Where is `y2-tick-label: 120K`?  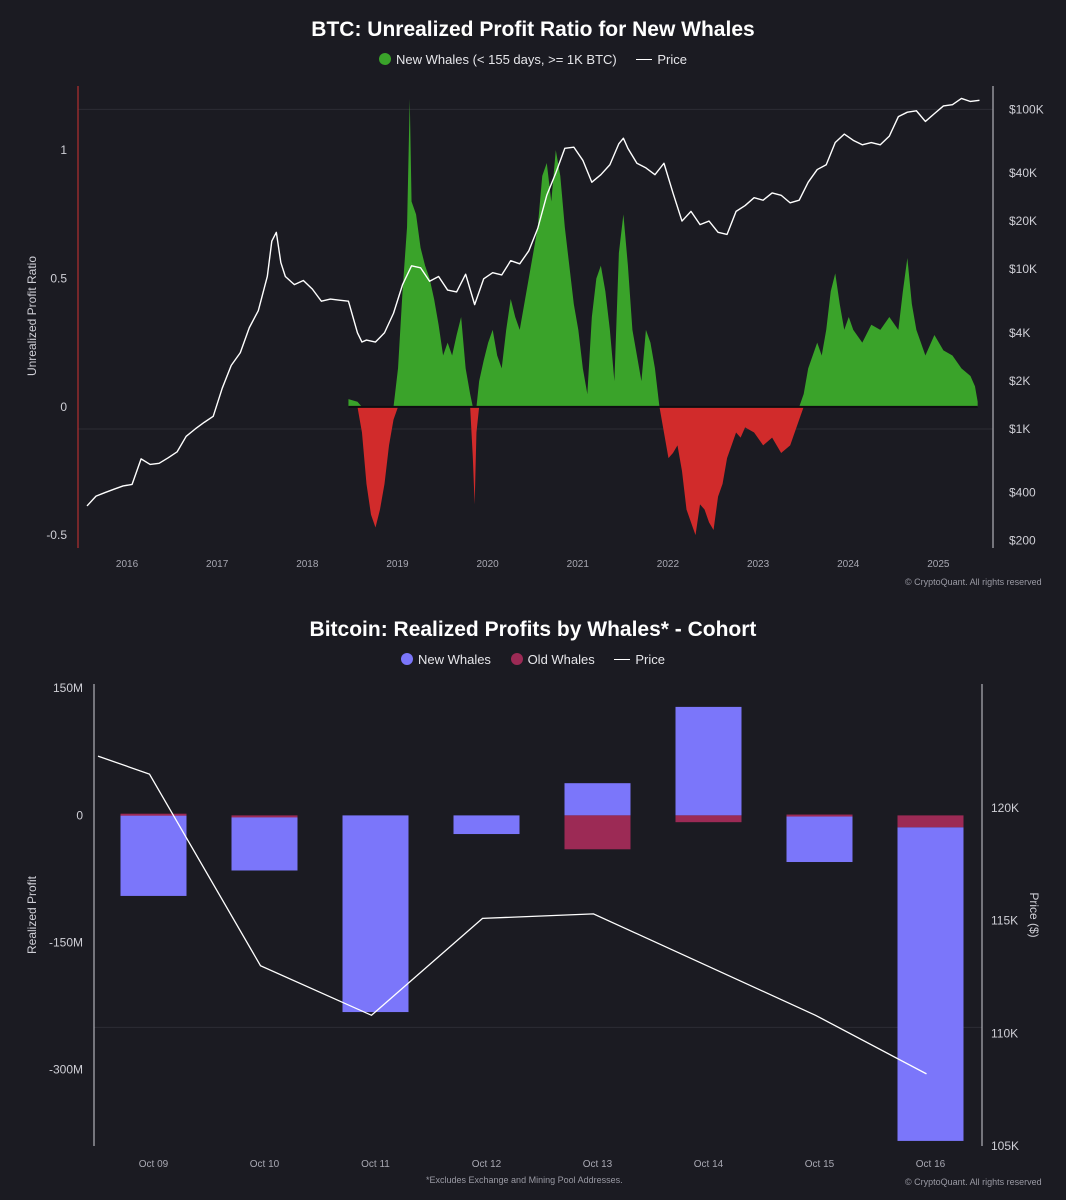 y2-tick-label: 120K is located at coordinates (1005, 808).